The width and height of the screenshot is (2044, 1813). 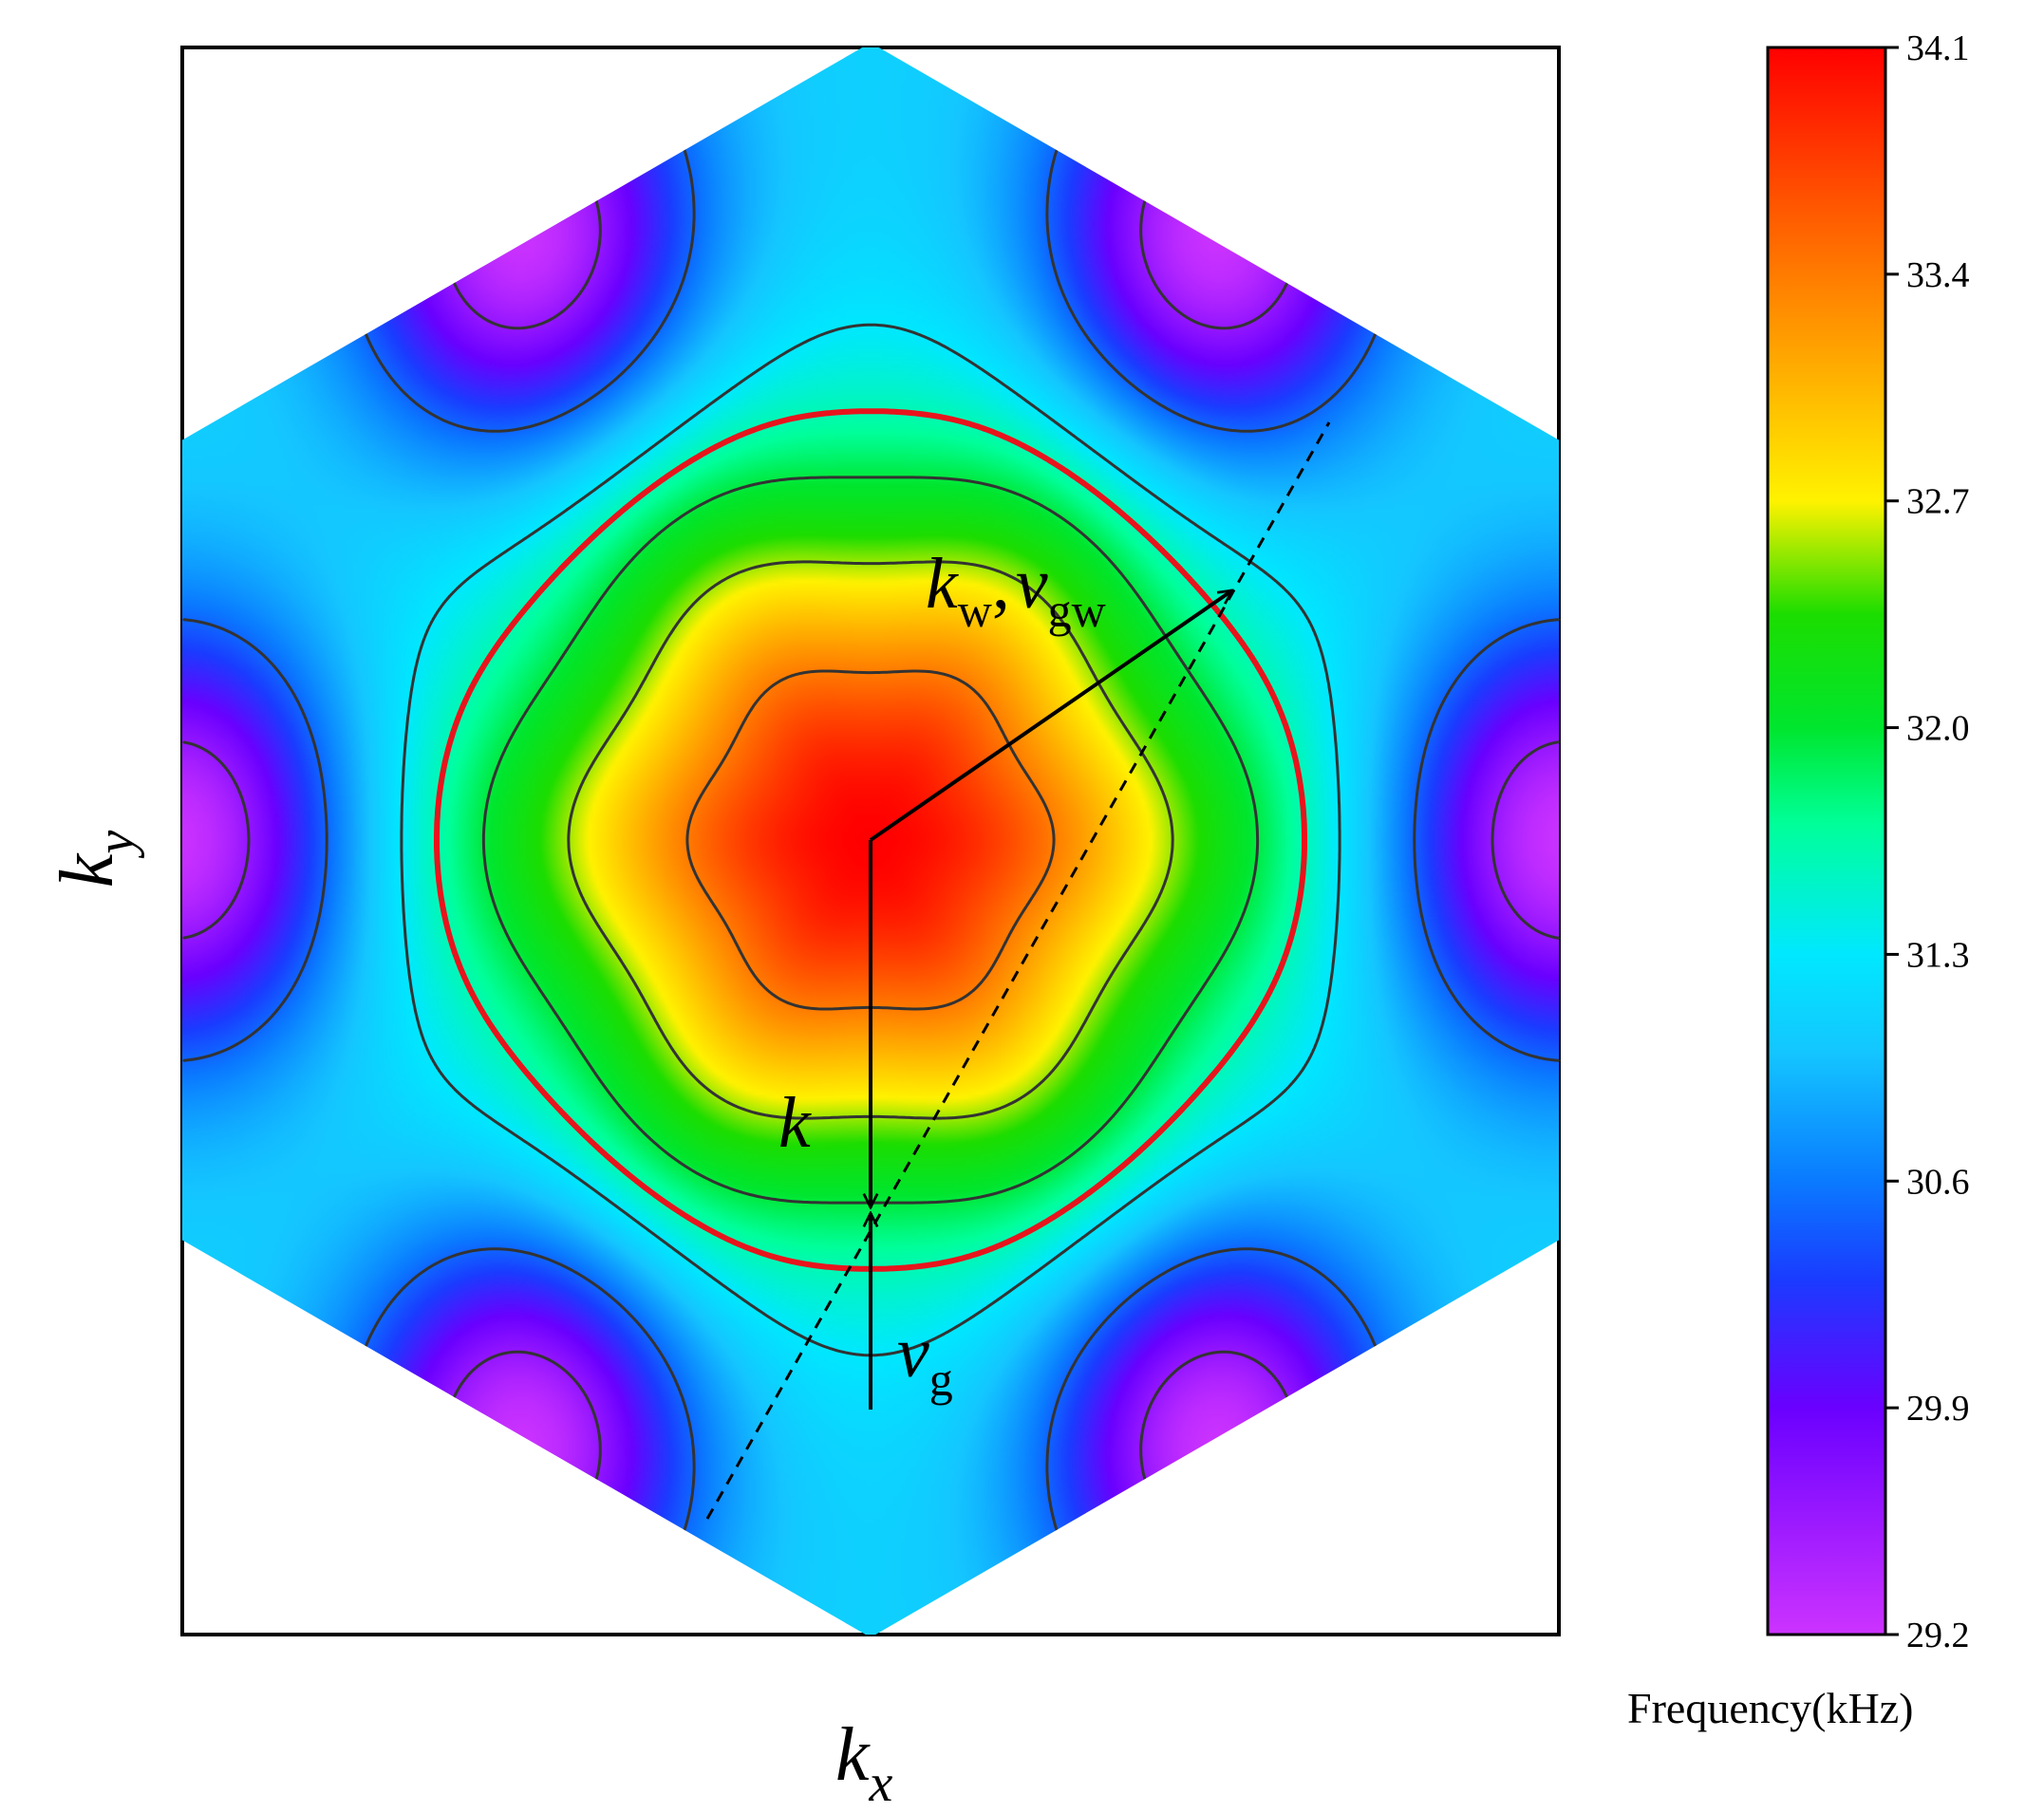 I want to click on vg-label: vg, so click(x=925, y=1359).